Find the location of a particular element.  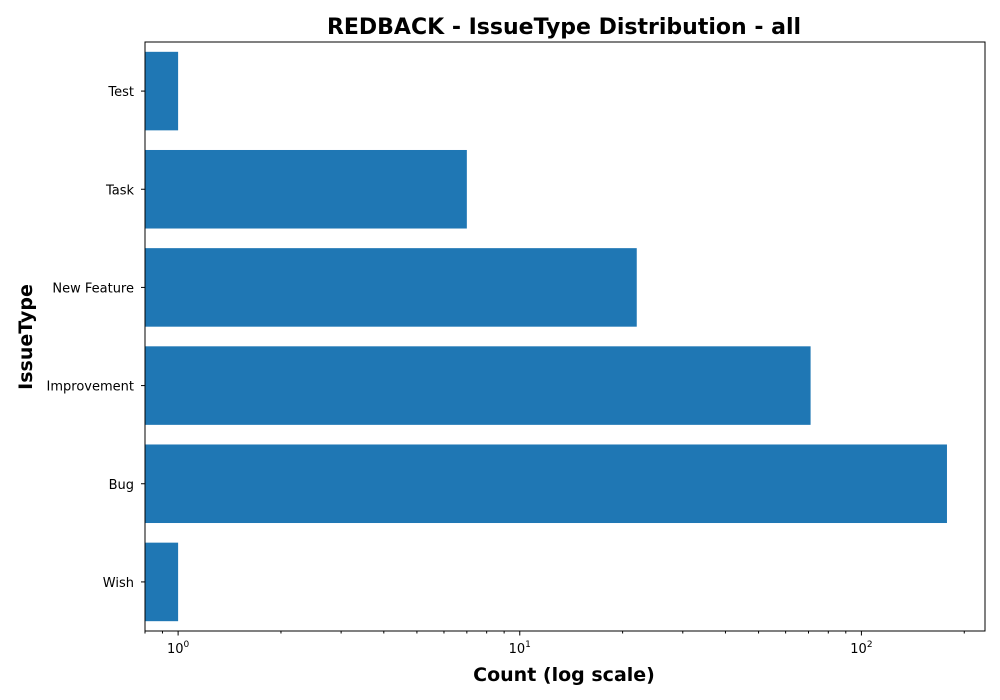

y-tick-label-bug: Bug is located at coordinates (121, 485).